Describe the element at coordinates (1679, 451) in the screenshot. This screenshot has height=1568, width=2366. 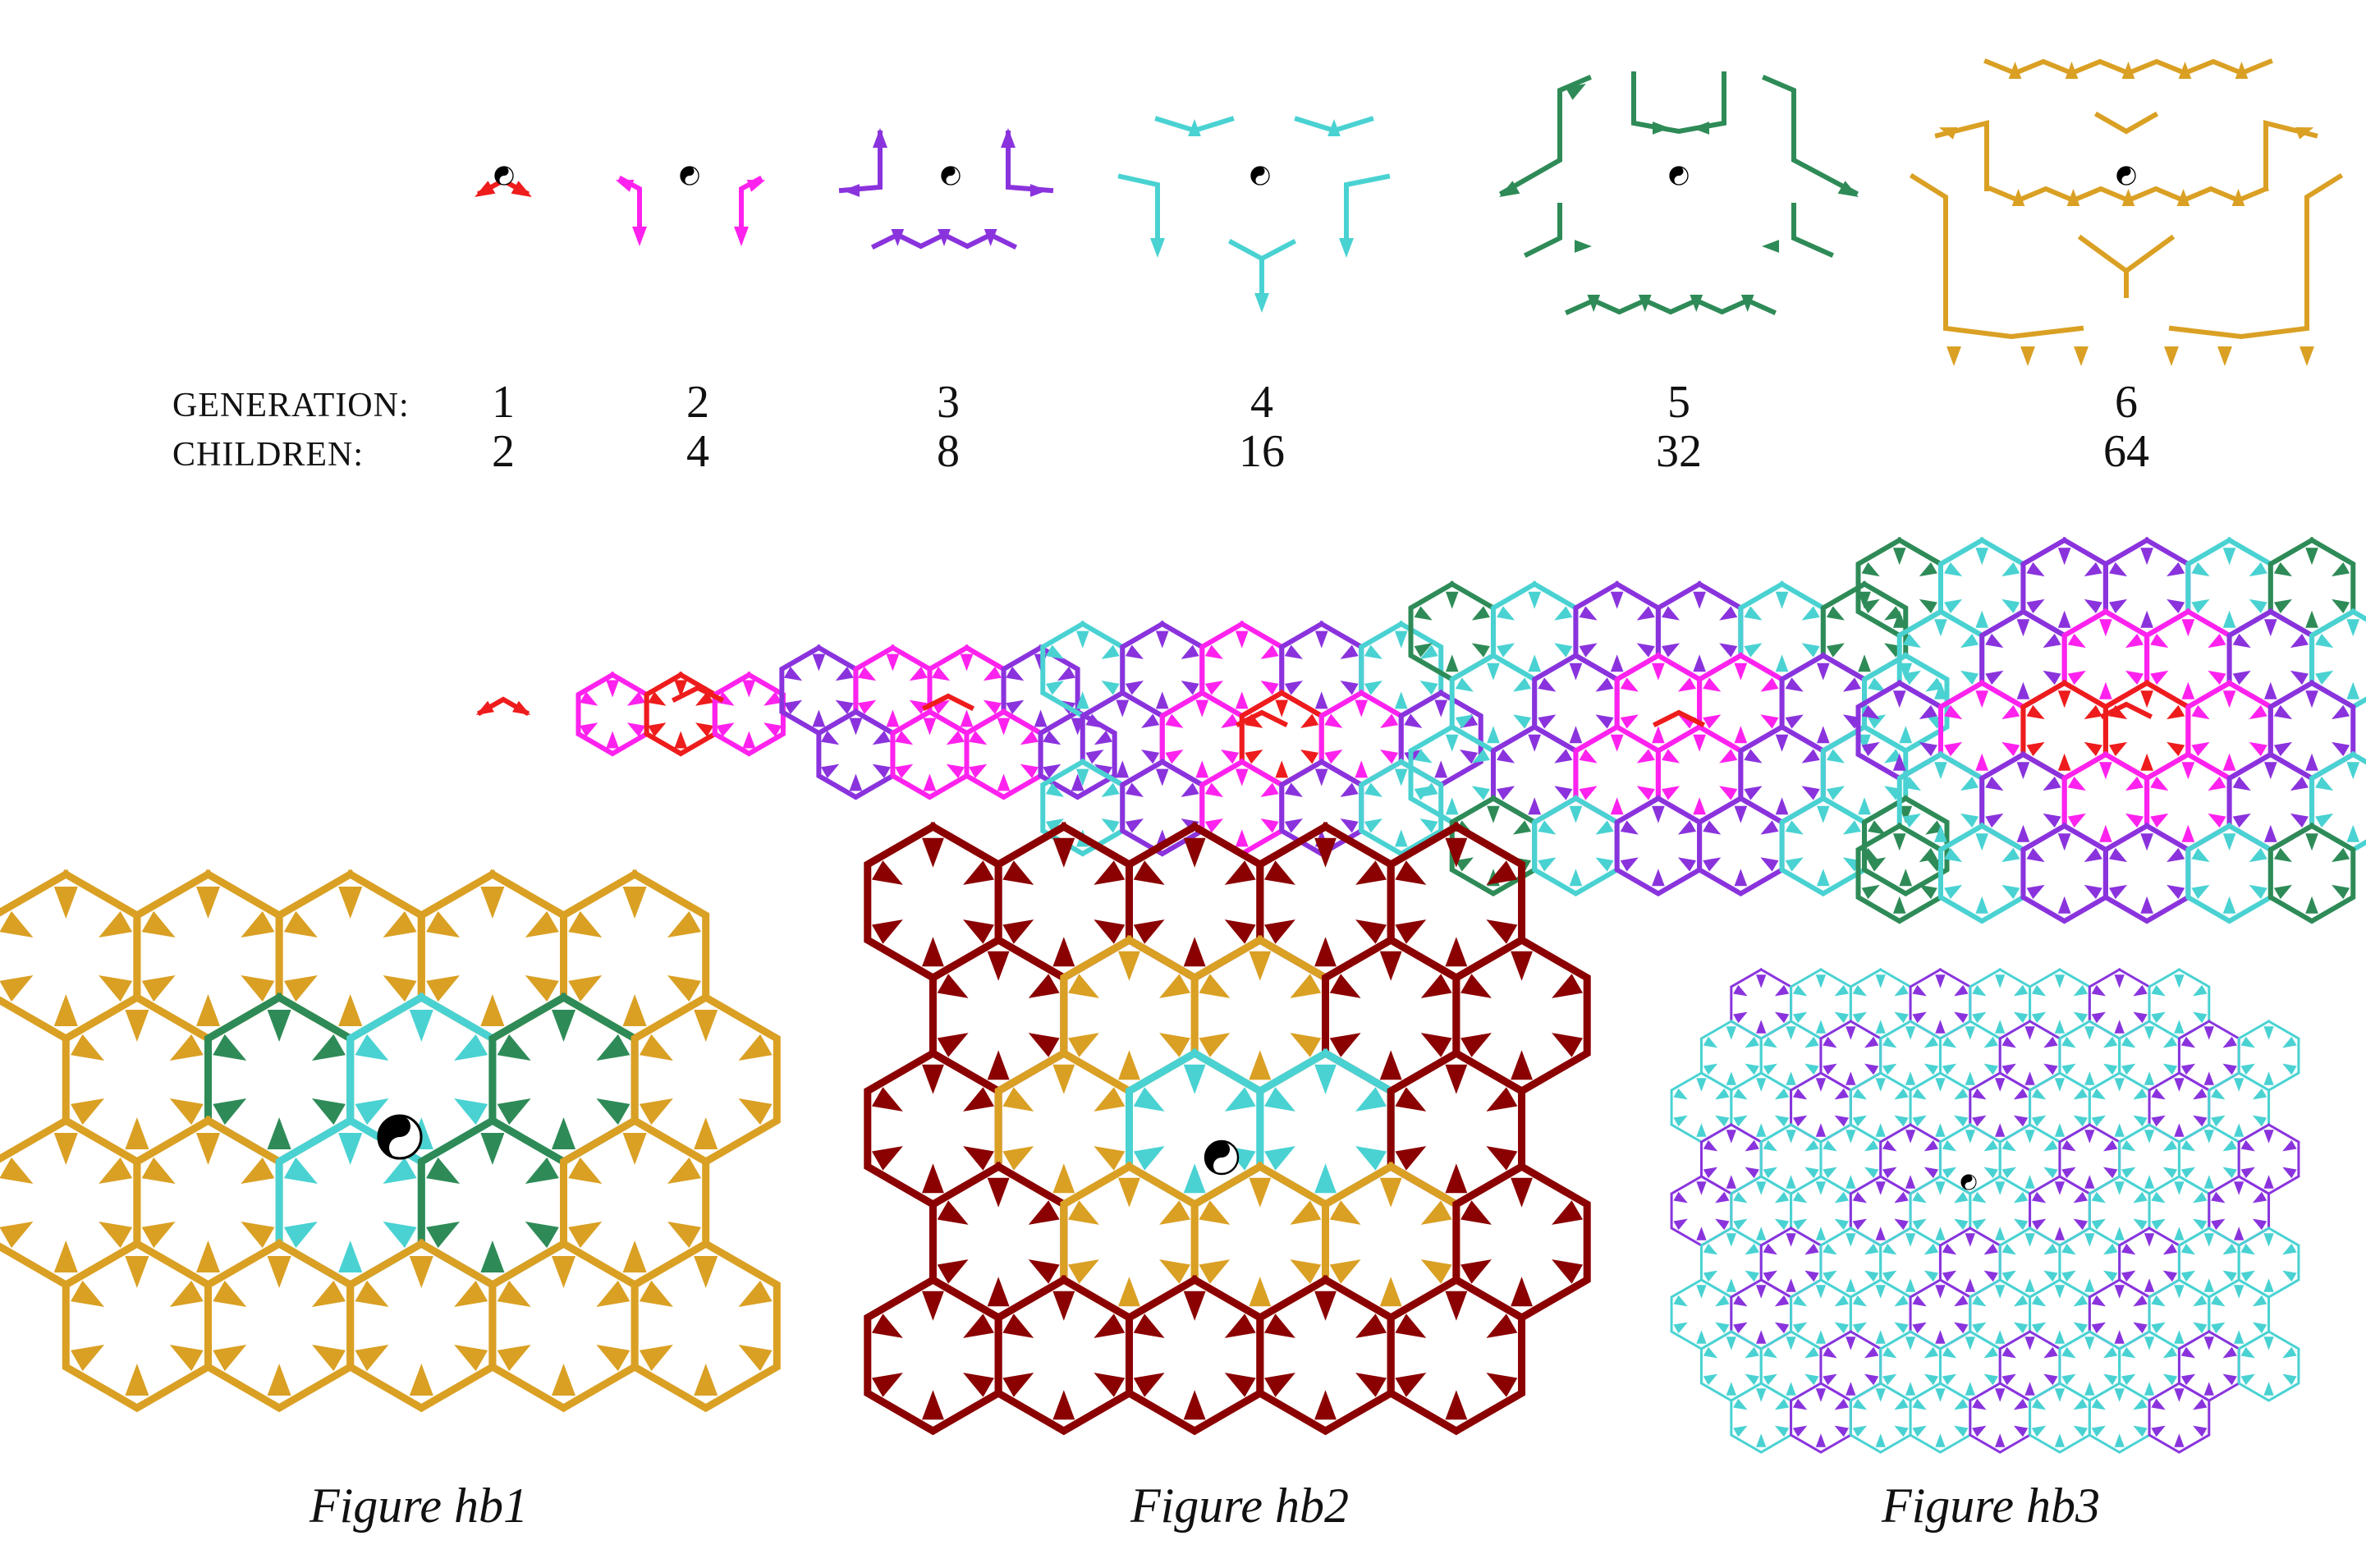
I see `children-count: 32` at that location.